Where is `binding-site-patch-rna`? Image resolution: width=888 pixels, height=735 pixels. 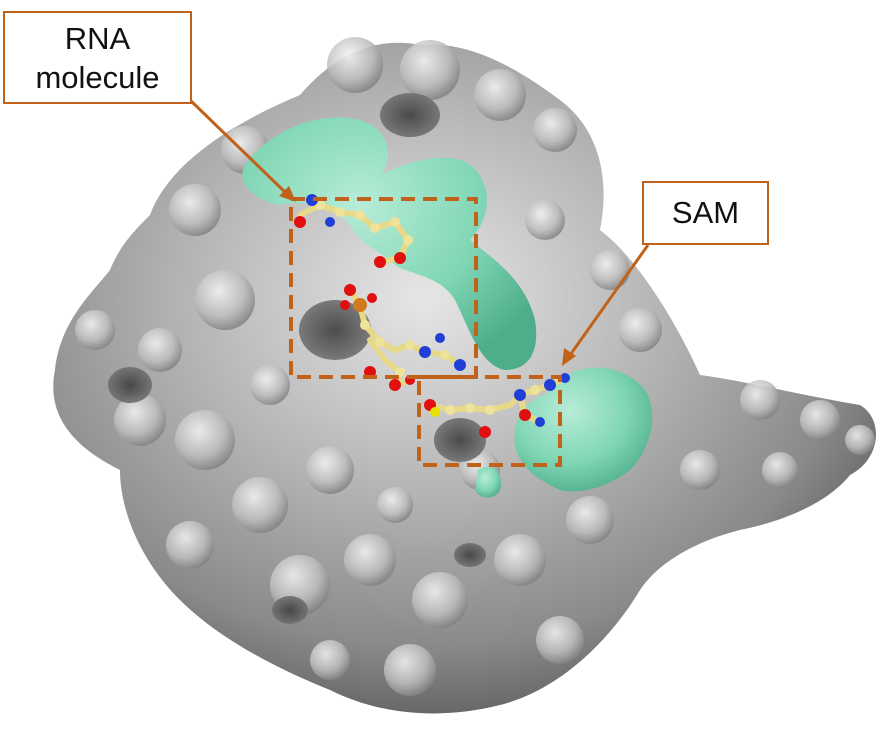
binding-site-patch-rna is located at coordinates (389, 243).